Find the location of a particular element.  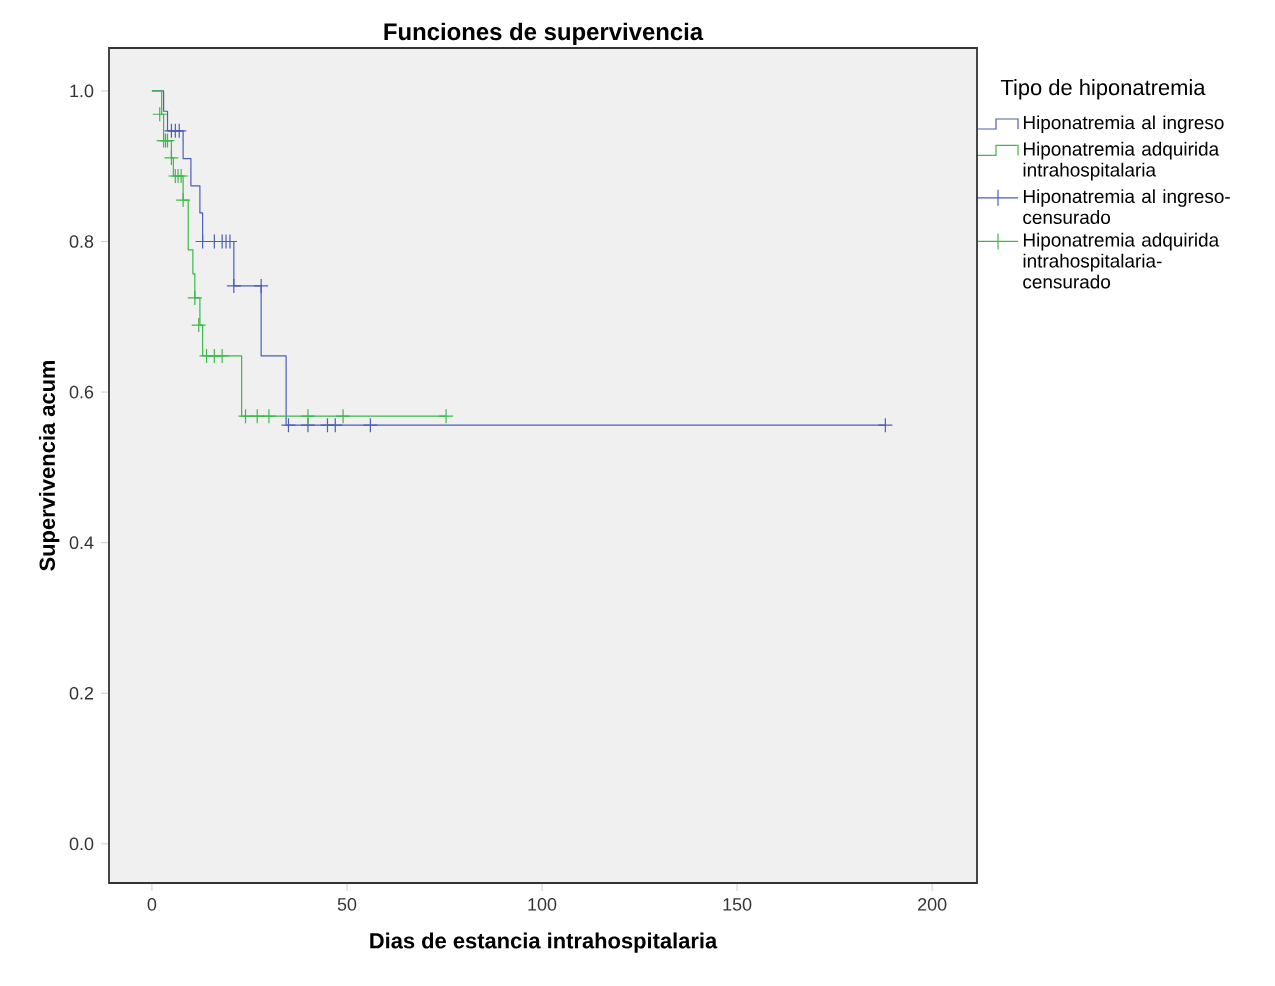

y-axis-title: Supervivencia acum is located at coordinates (49, 465).